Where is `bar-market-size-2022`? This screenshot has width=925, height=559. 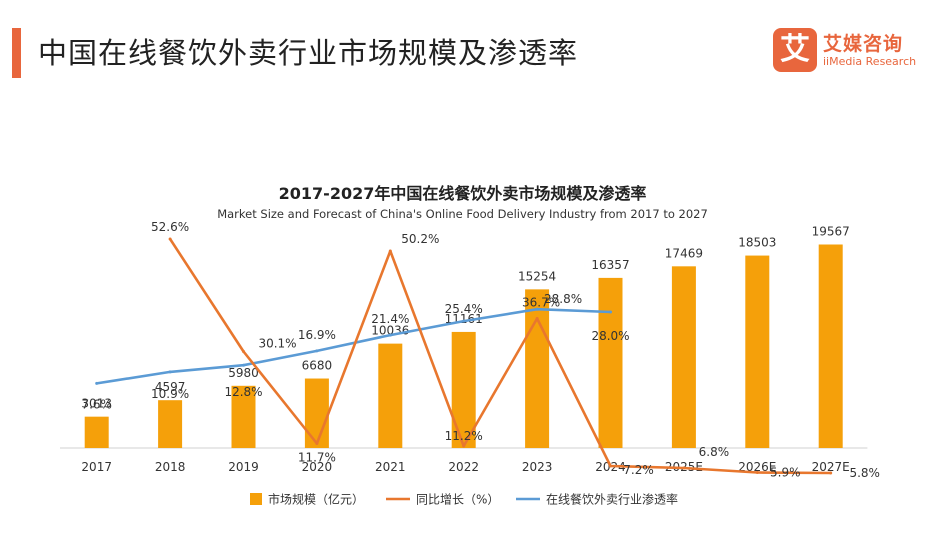 bar-market-size-2022 is located at coordinates (463, 389).